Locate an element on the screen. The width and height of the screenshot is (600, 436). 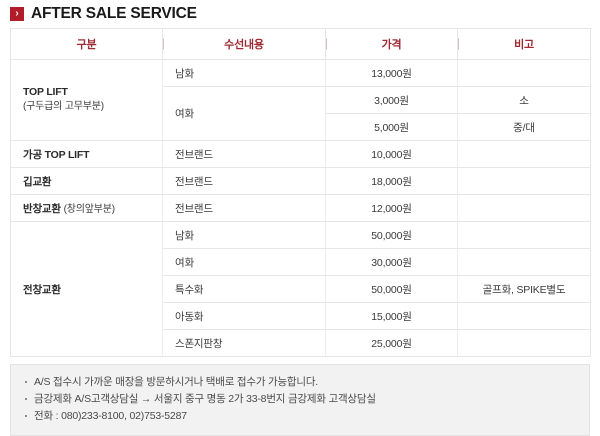
table-row: 가공 TOP LIFT 전브랜드 10,000원 is located at coordinates (300, 154).